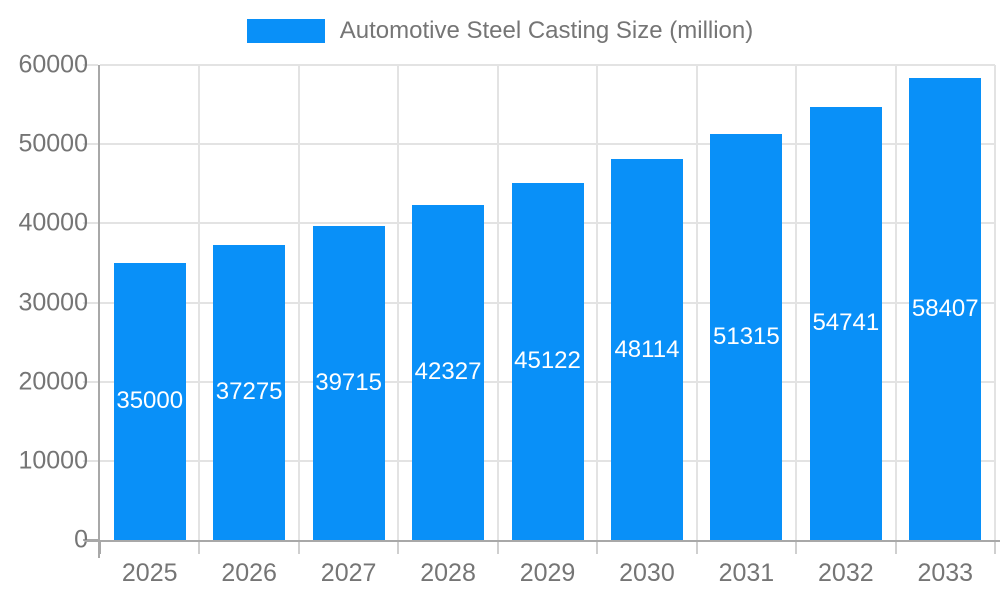  I want to click on bar: 54741, so click(845, 323).